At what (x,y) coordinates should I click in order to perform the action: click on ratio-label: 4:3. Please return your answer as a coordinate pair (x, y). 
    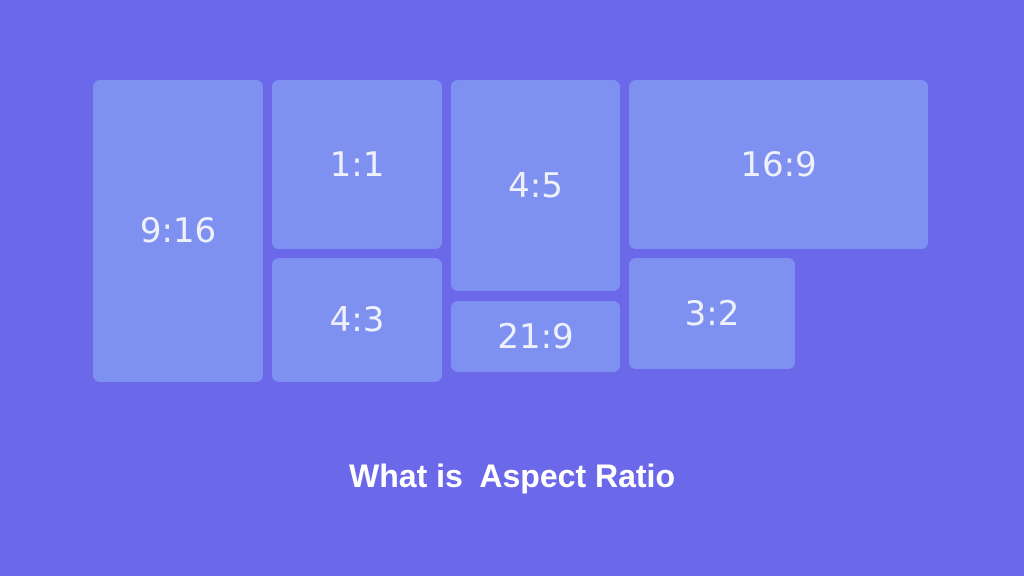
    Looking at the image, I should click on (357, 320).